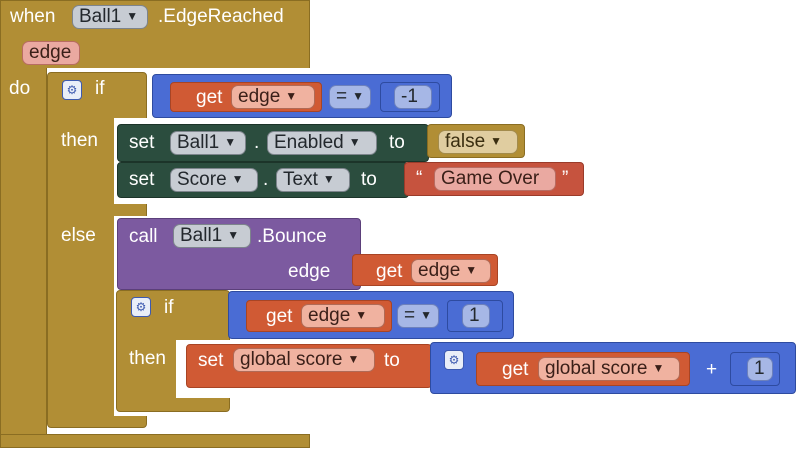 This screenshot has height=453, width=800. What do you see at coordinates (273, 97) in the screenshot?
I see `outer-get-var-dropdown: edge ▼` at bounding box center [273, 97].